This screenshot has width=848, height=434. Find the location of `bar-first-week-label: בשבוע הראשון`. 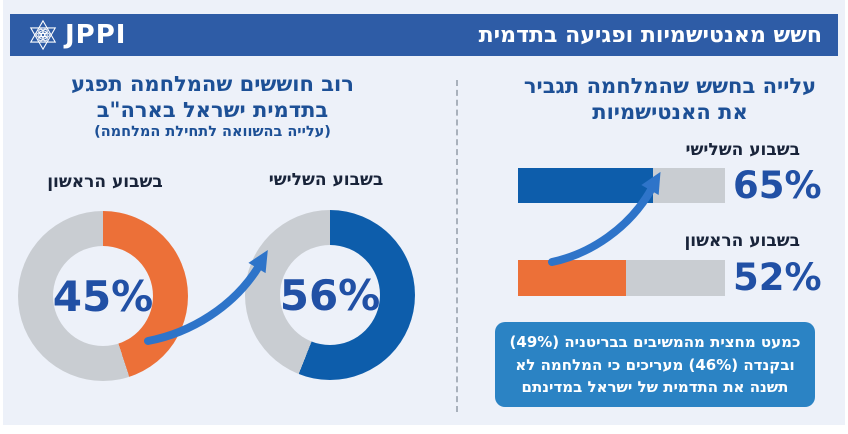

bar-first-week-label: בשבוע הראשון is located at coordinates (742, 241).